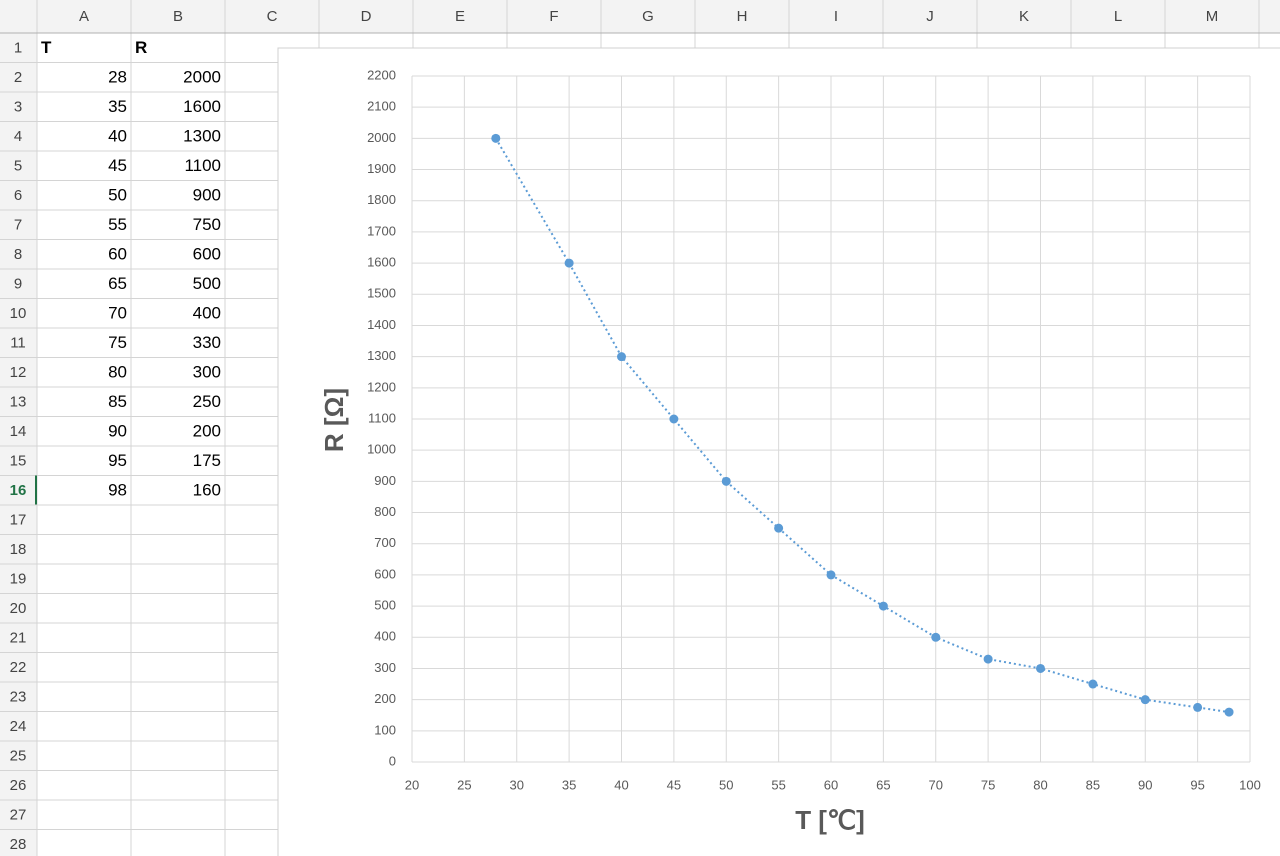  Describe the element at coordinates (381, 449) in the screenshot. I see `y-tick-label: 1000` at that location.